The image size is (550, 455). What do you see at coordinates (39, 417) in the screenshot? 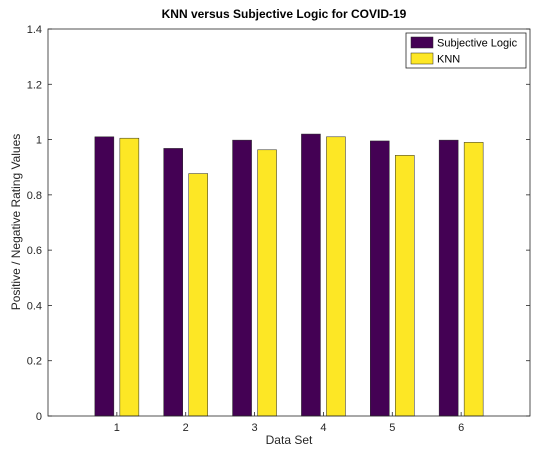
I see `y-tick-label: 0` at bounding box center [39, 417].